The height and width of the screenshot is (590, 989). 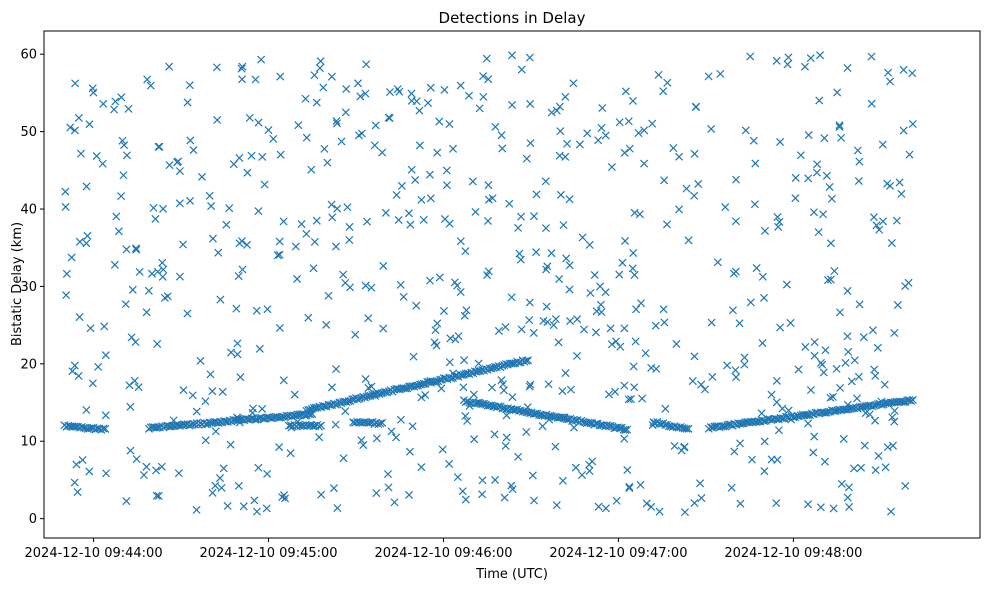 I want to click on y-tick-label: 20, so click(x=28, y=364).